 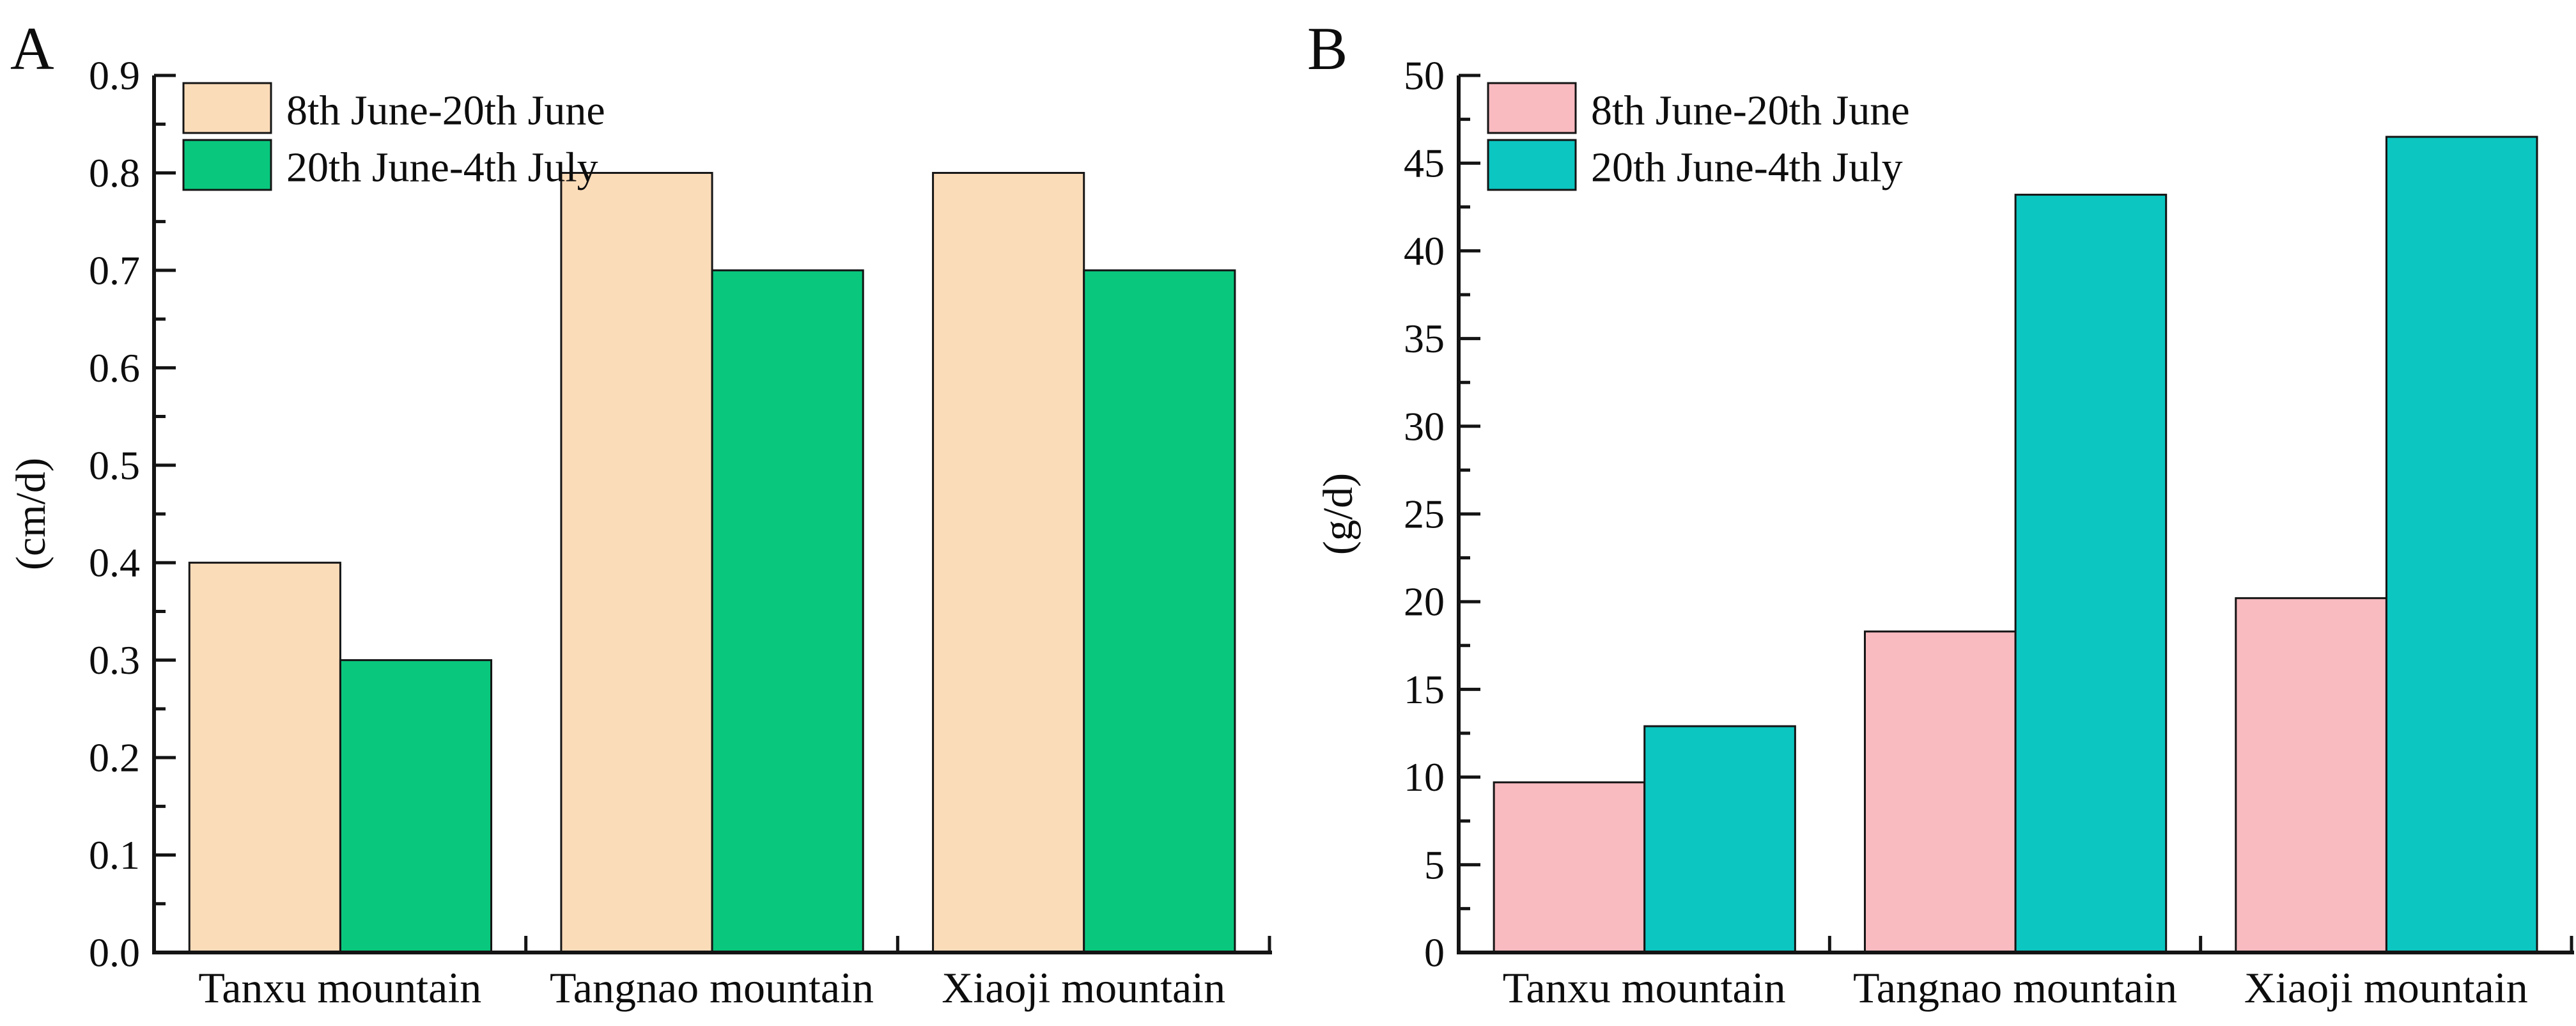 I want to click on y-tick-label: 5, so click(x=1434, y=864).